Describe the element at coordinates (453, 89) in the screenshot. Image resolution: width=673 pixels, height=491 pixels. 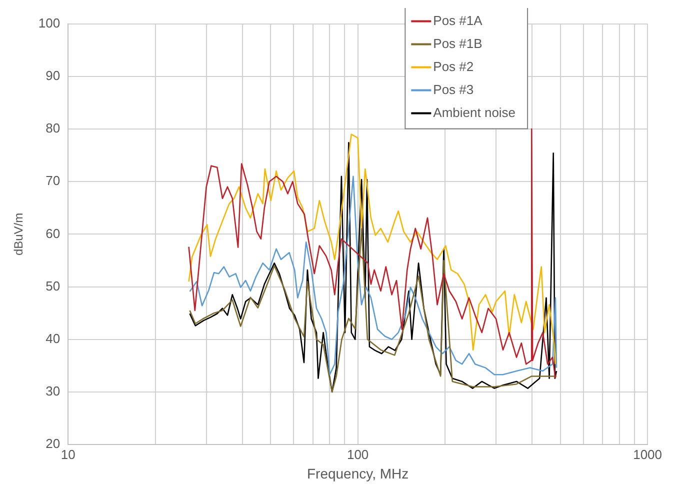
I see `legend-label: Pos #3` at that location.